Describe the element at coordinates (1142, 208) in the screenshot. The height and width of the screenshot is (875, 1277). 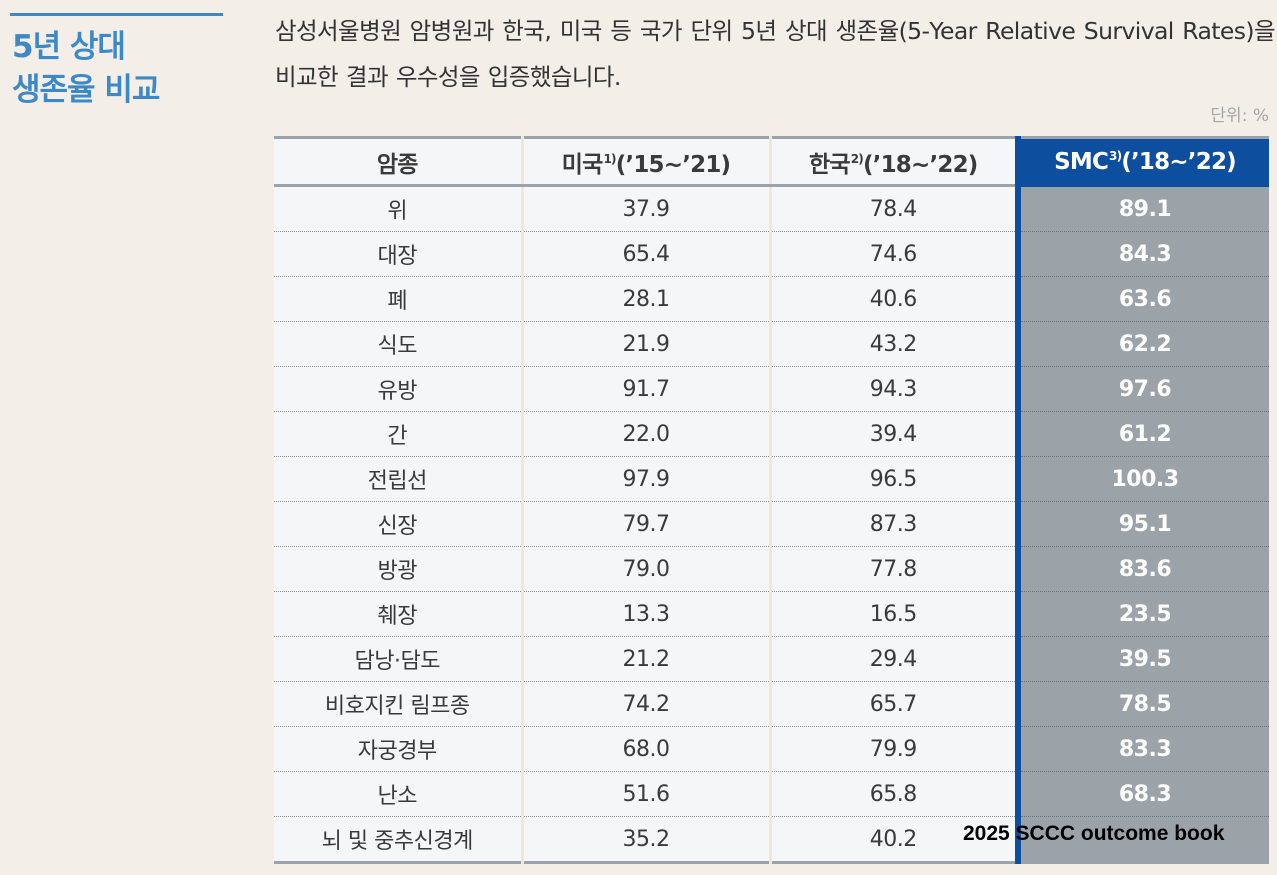
I see `smc-rate-cell: 89.1` at that location.